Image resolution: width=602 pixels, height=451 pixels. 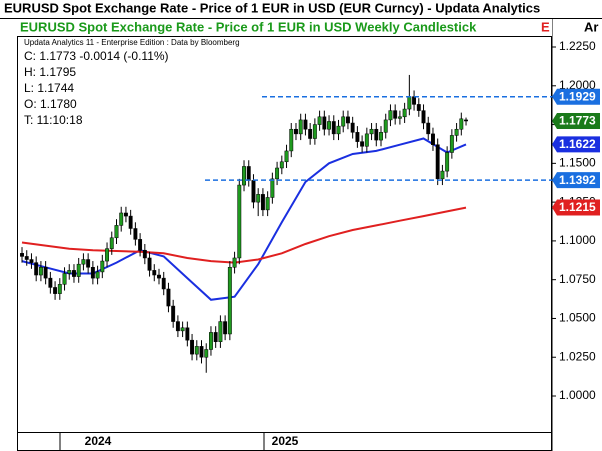 I want to click on corner-mark: Ar, so click(x=591, y=26).